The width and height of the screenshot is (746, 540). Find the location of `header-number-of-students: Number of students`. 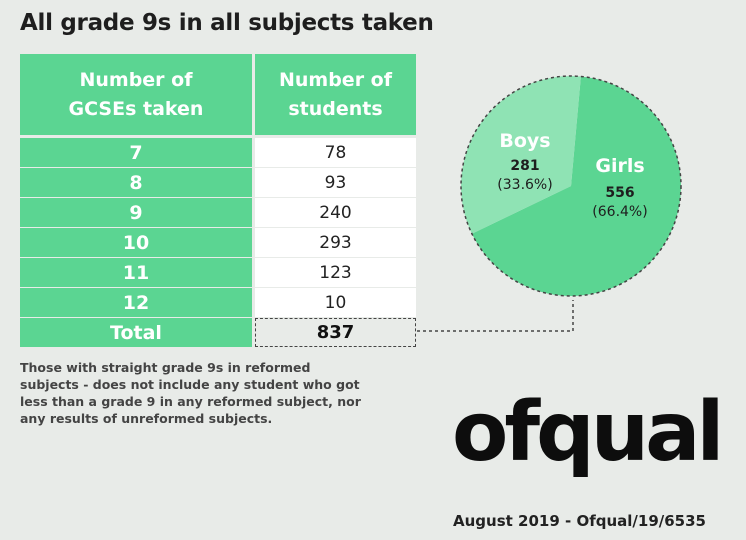

header-number-of-students: Number of students is located at coordinates (335, 94).